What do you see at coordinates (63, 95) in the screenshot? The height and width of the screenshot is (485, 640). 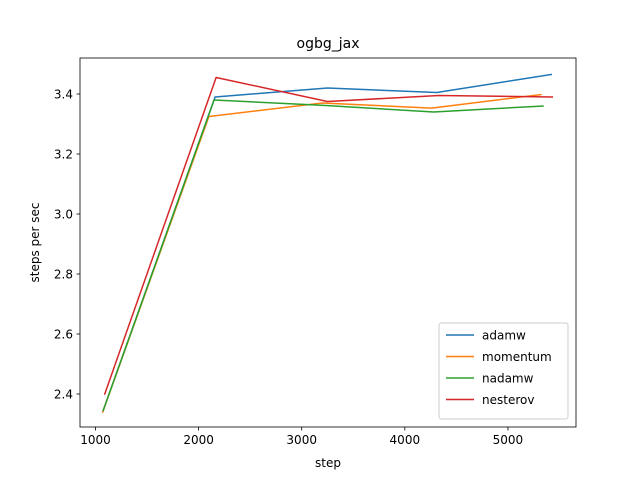 I see `y-tick-label: 3.4` at bounding box center [63, 95].